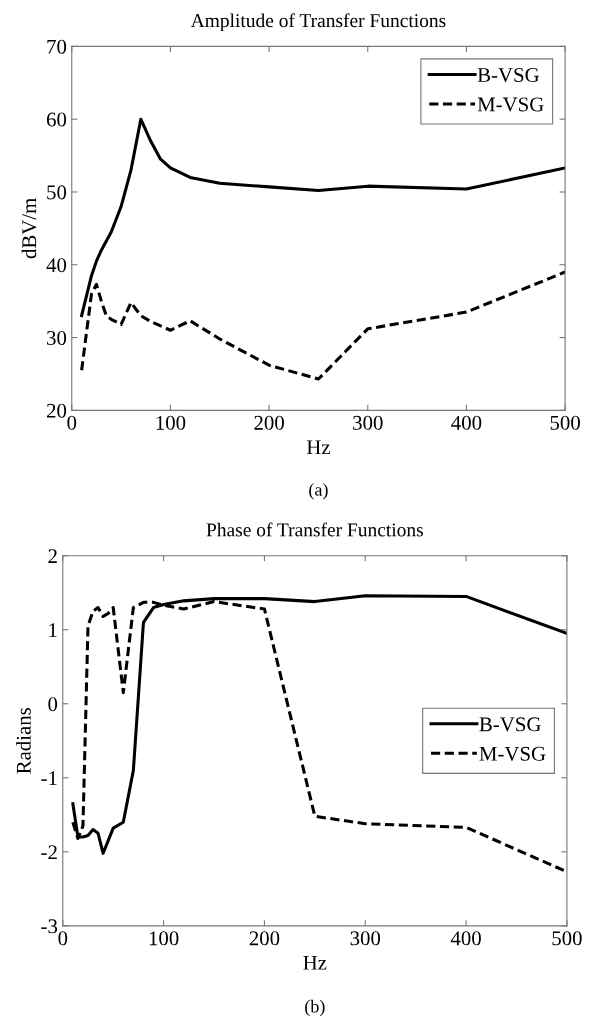 The height and width of the screenshot is (1031, 598). Describe the element at coordinates (53, 704) in the screenshot. I see `y-tick-label: 0` at that location.